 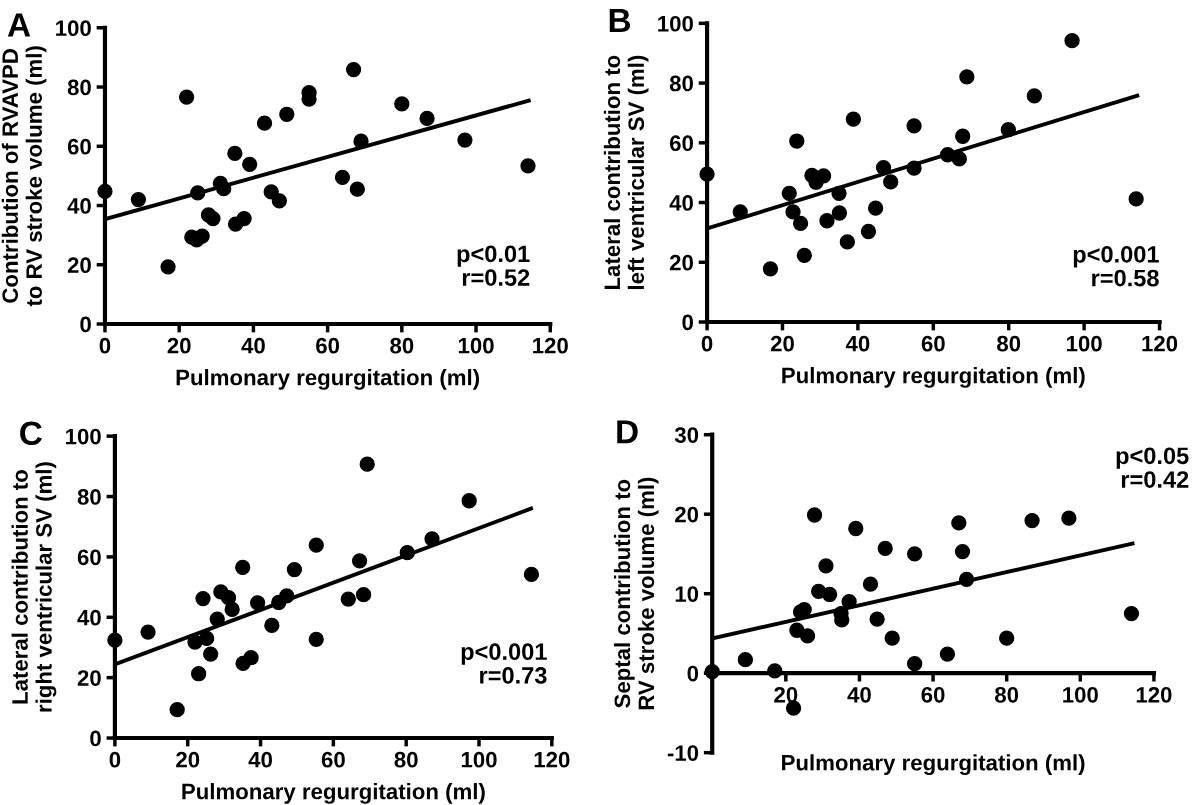 I want to click on y-axis-title: Septal contribution to RV stroke volume (ml), so click(x=636, y=593).